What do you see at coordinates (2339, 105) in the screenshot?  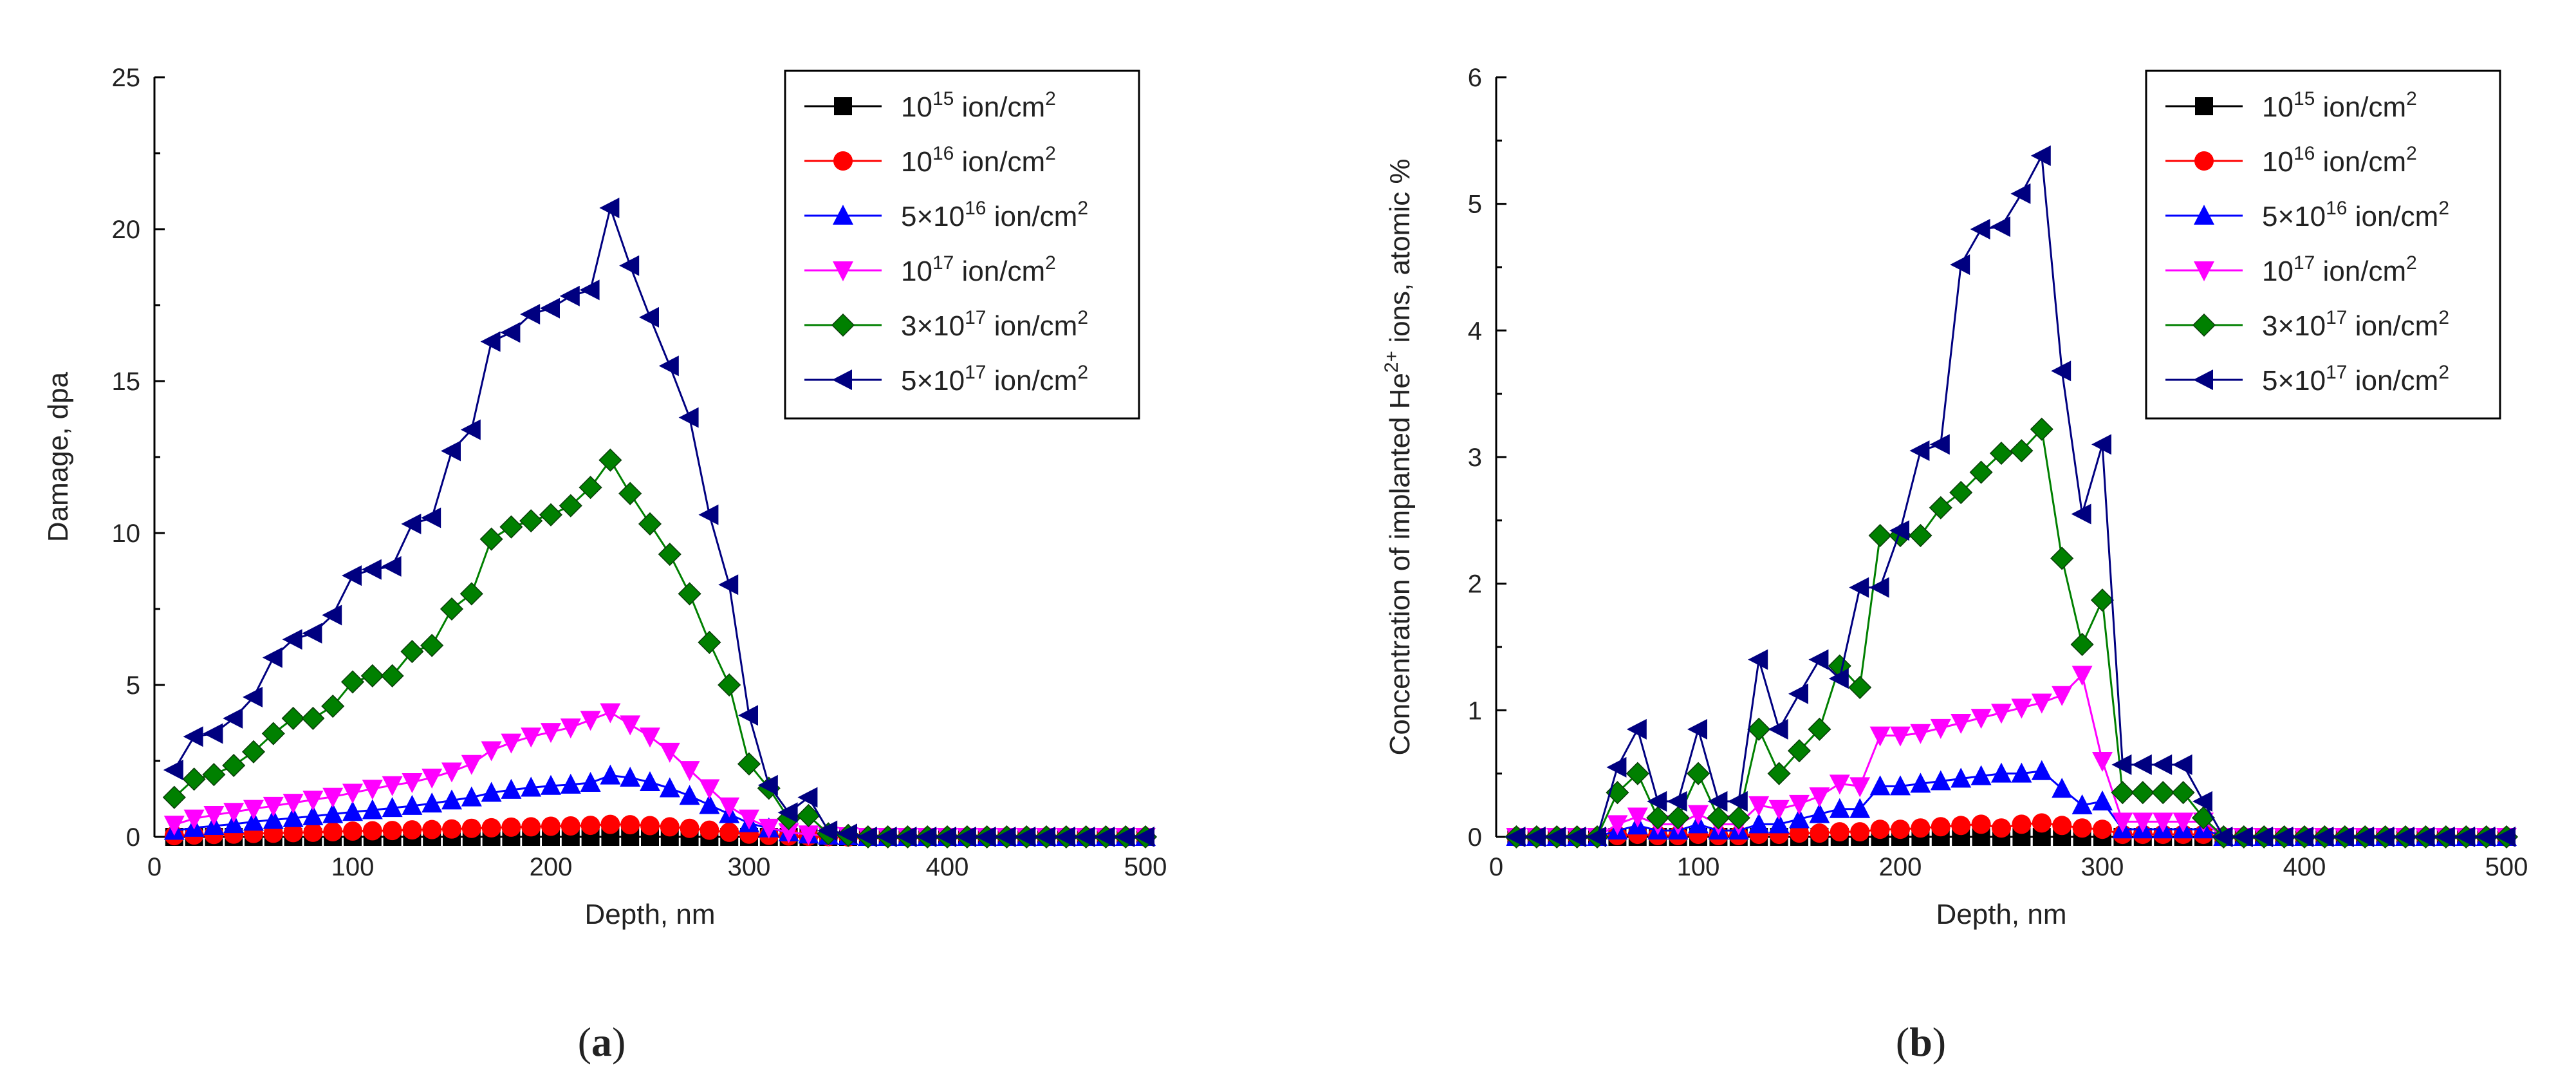 I see `legend-entry-label: 1015 ion/cm2` at bounding box center [2339, 105].